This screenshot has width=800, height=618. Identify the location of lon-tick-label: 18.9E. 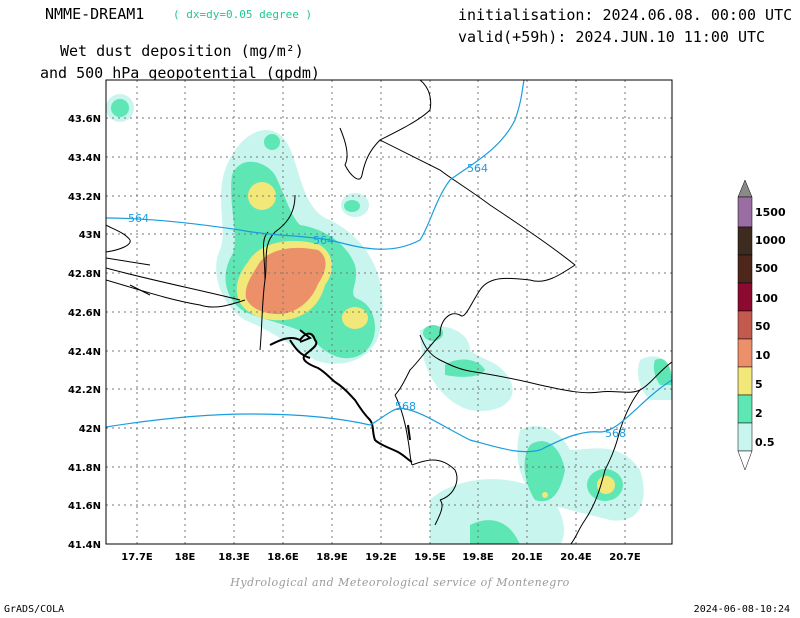
(332, 557).